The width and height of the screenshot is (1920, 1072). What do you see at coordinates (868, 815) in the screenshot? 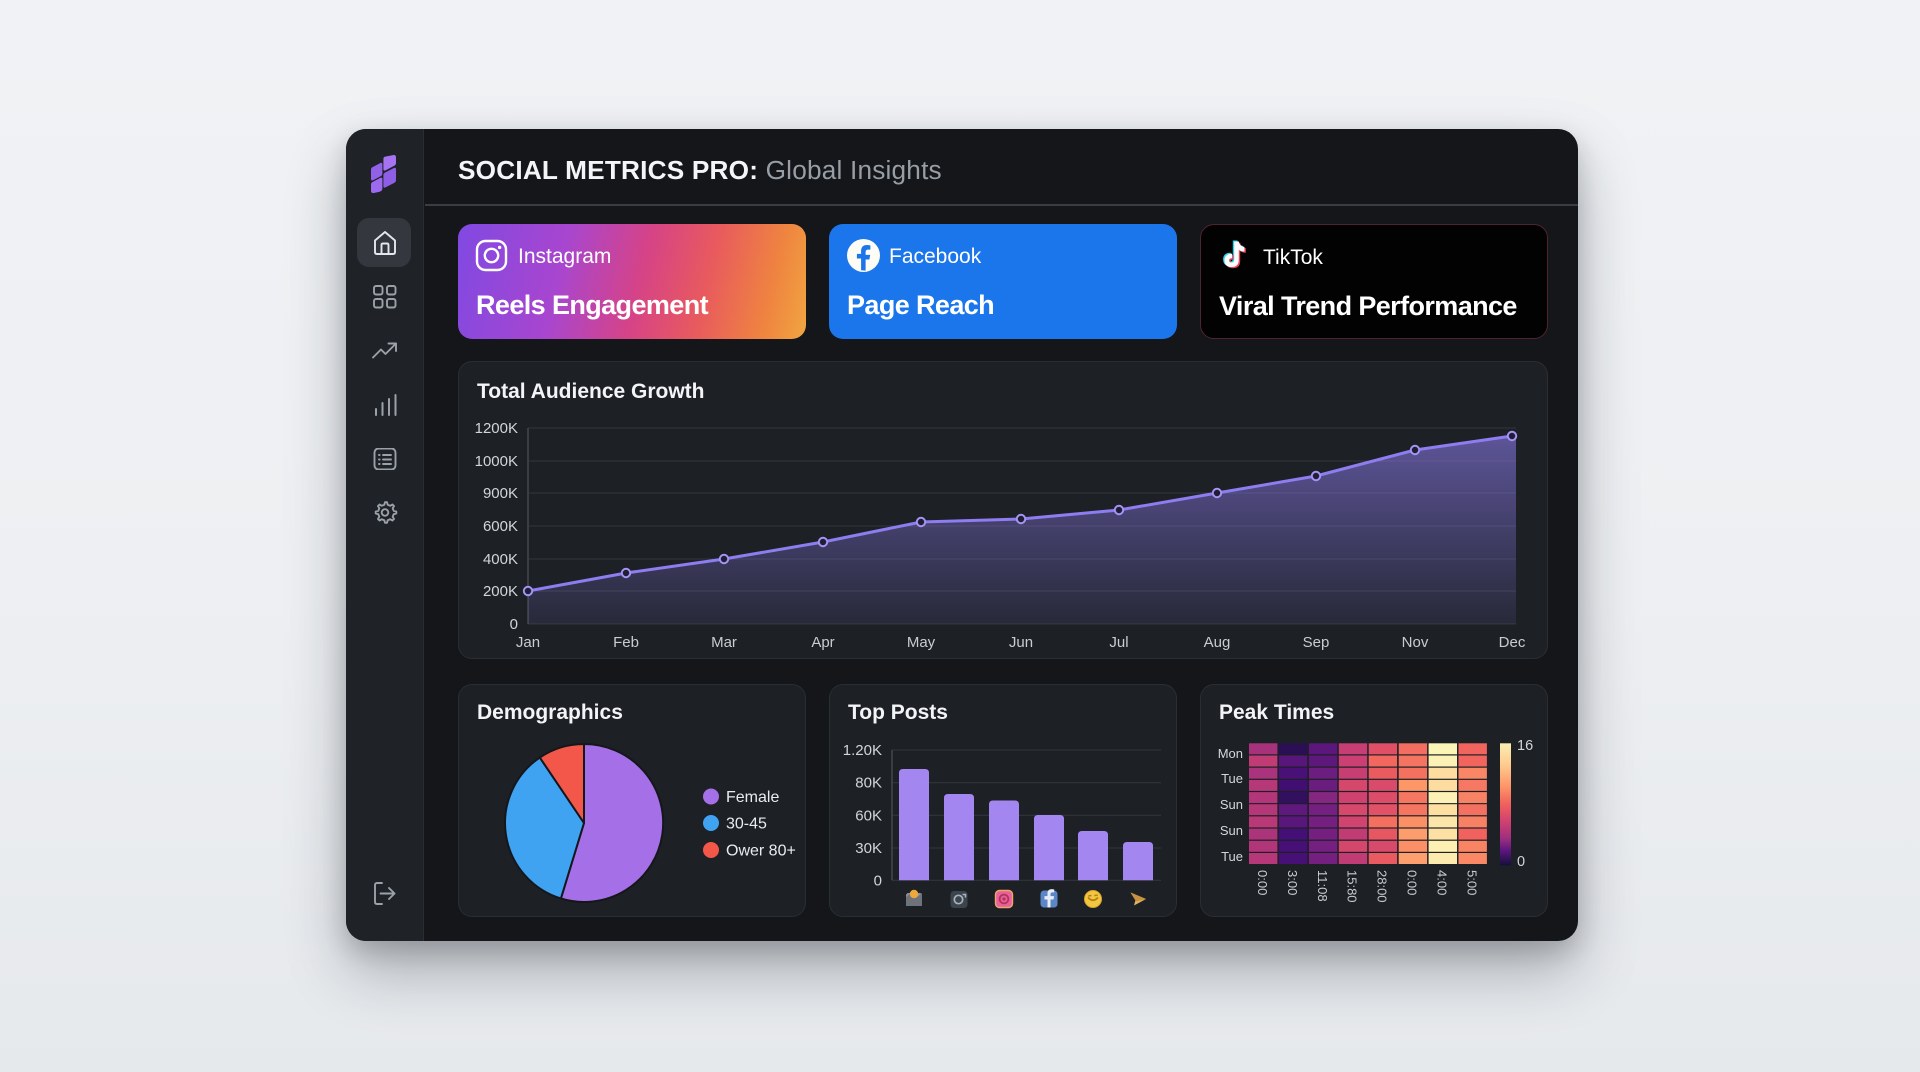
I see `svg-text: 60K` at bounding box center [868, 815].